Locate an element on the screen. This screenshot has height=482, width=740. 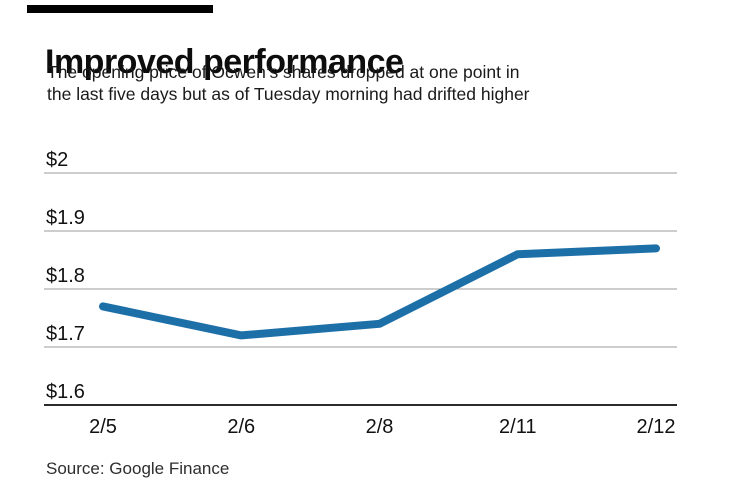
x-tick-label: 2/6 is located at coordinates (241, 427).